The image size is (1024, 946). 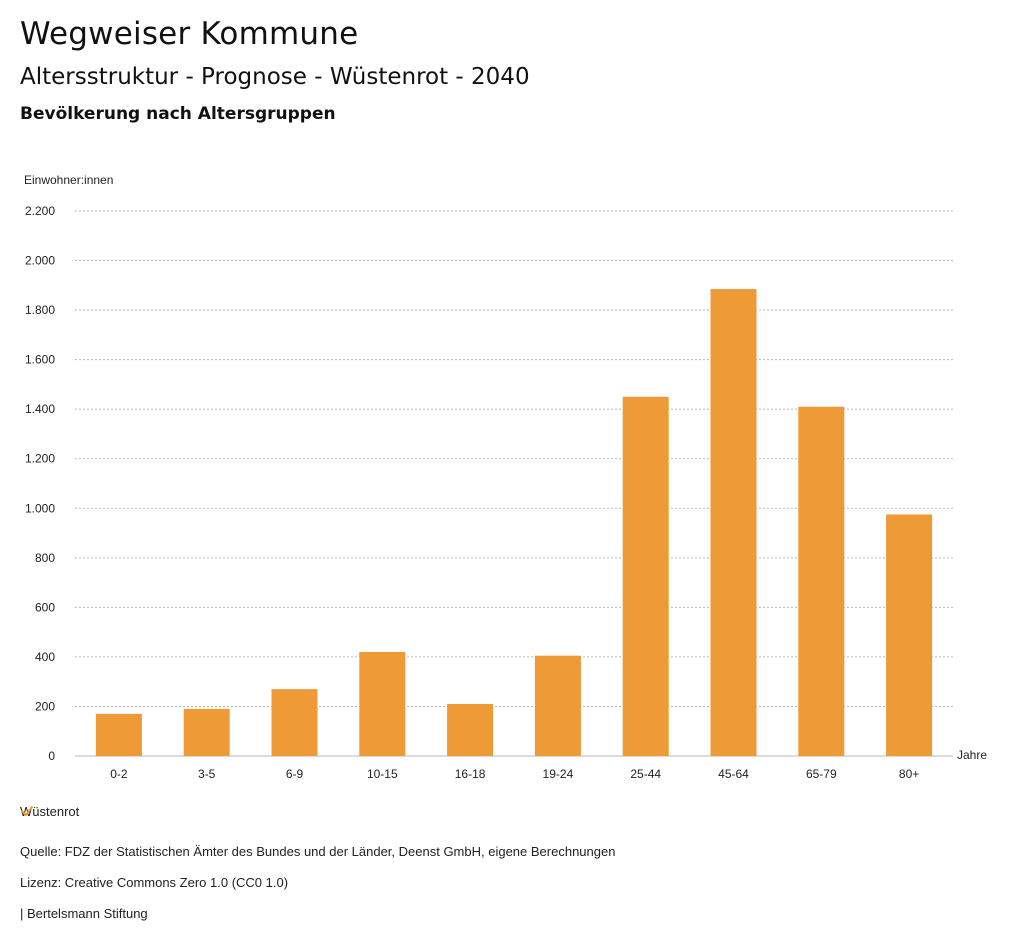 What do you see at coordinates (189, 34) in the screenshot?
I see `brand-title: Wegweiser Kommune` at bounding box center [189, 34].